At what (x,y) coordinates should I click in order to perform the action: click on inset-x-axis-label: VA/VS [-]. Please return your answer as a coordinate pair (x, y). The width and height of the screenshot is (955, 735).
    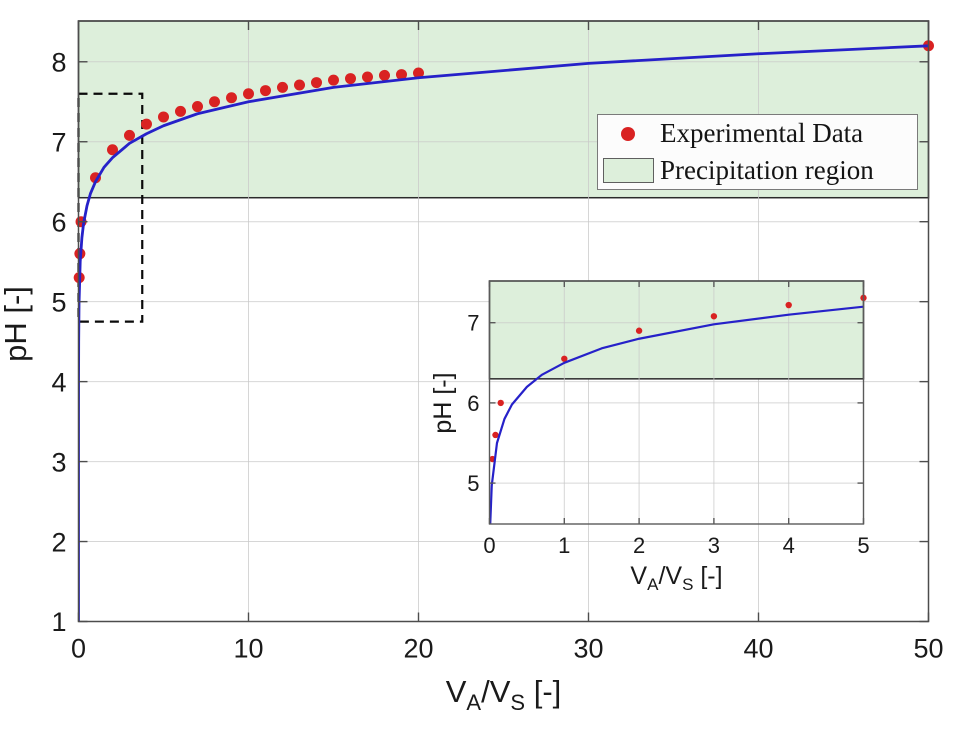
    Looking at the image, I should click on (676, 578).